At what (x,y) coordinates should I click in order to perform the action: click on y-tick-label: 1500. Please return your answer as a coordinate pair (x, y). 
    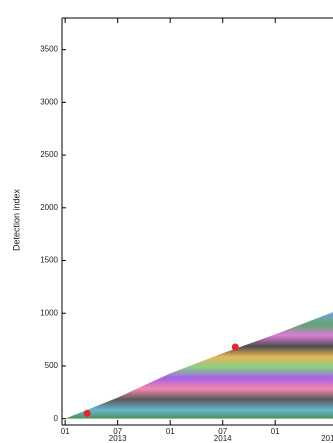
    Looking at the image, I should click on (49, 260).